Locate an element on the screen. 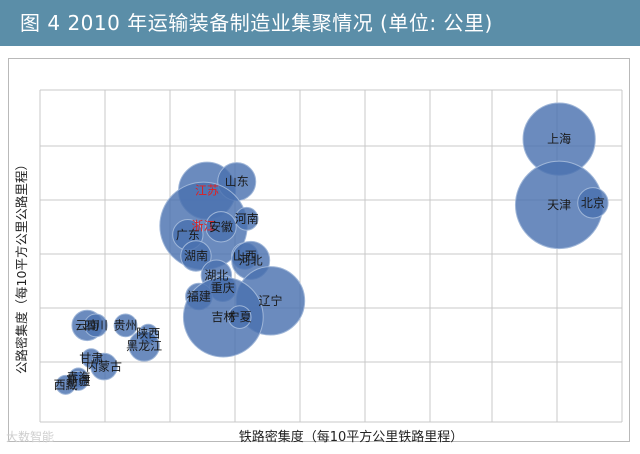 Image resolution: width=640 pixels, height=454 pixels. bubble-label-26: 新疆 is located at coordinates (78, 380).